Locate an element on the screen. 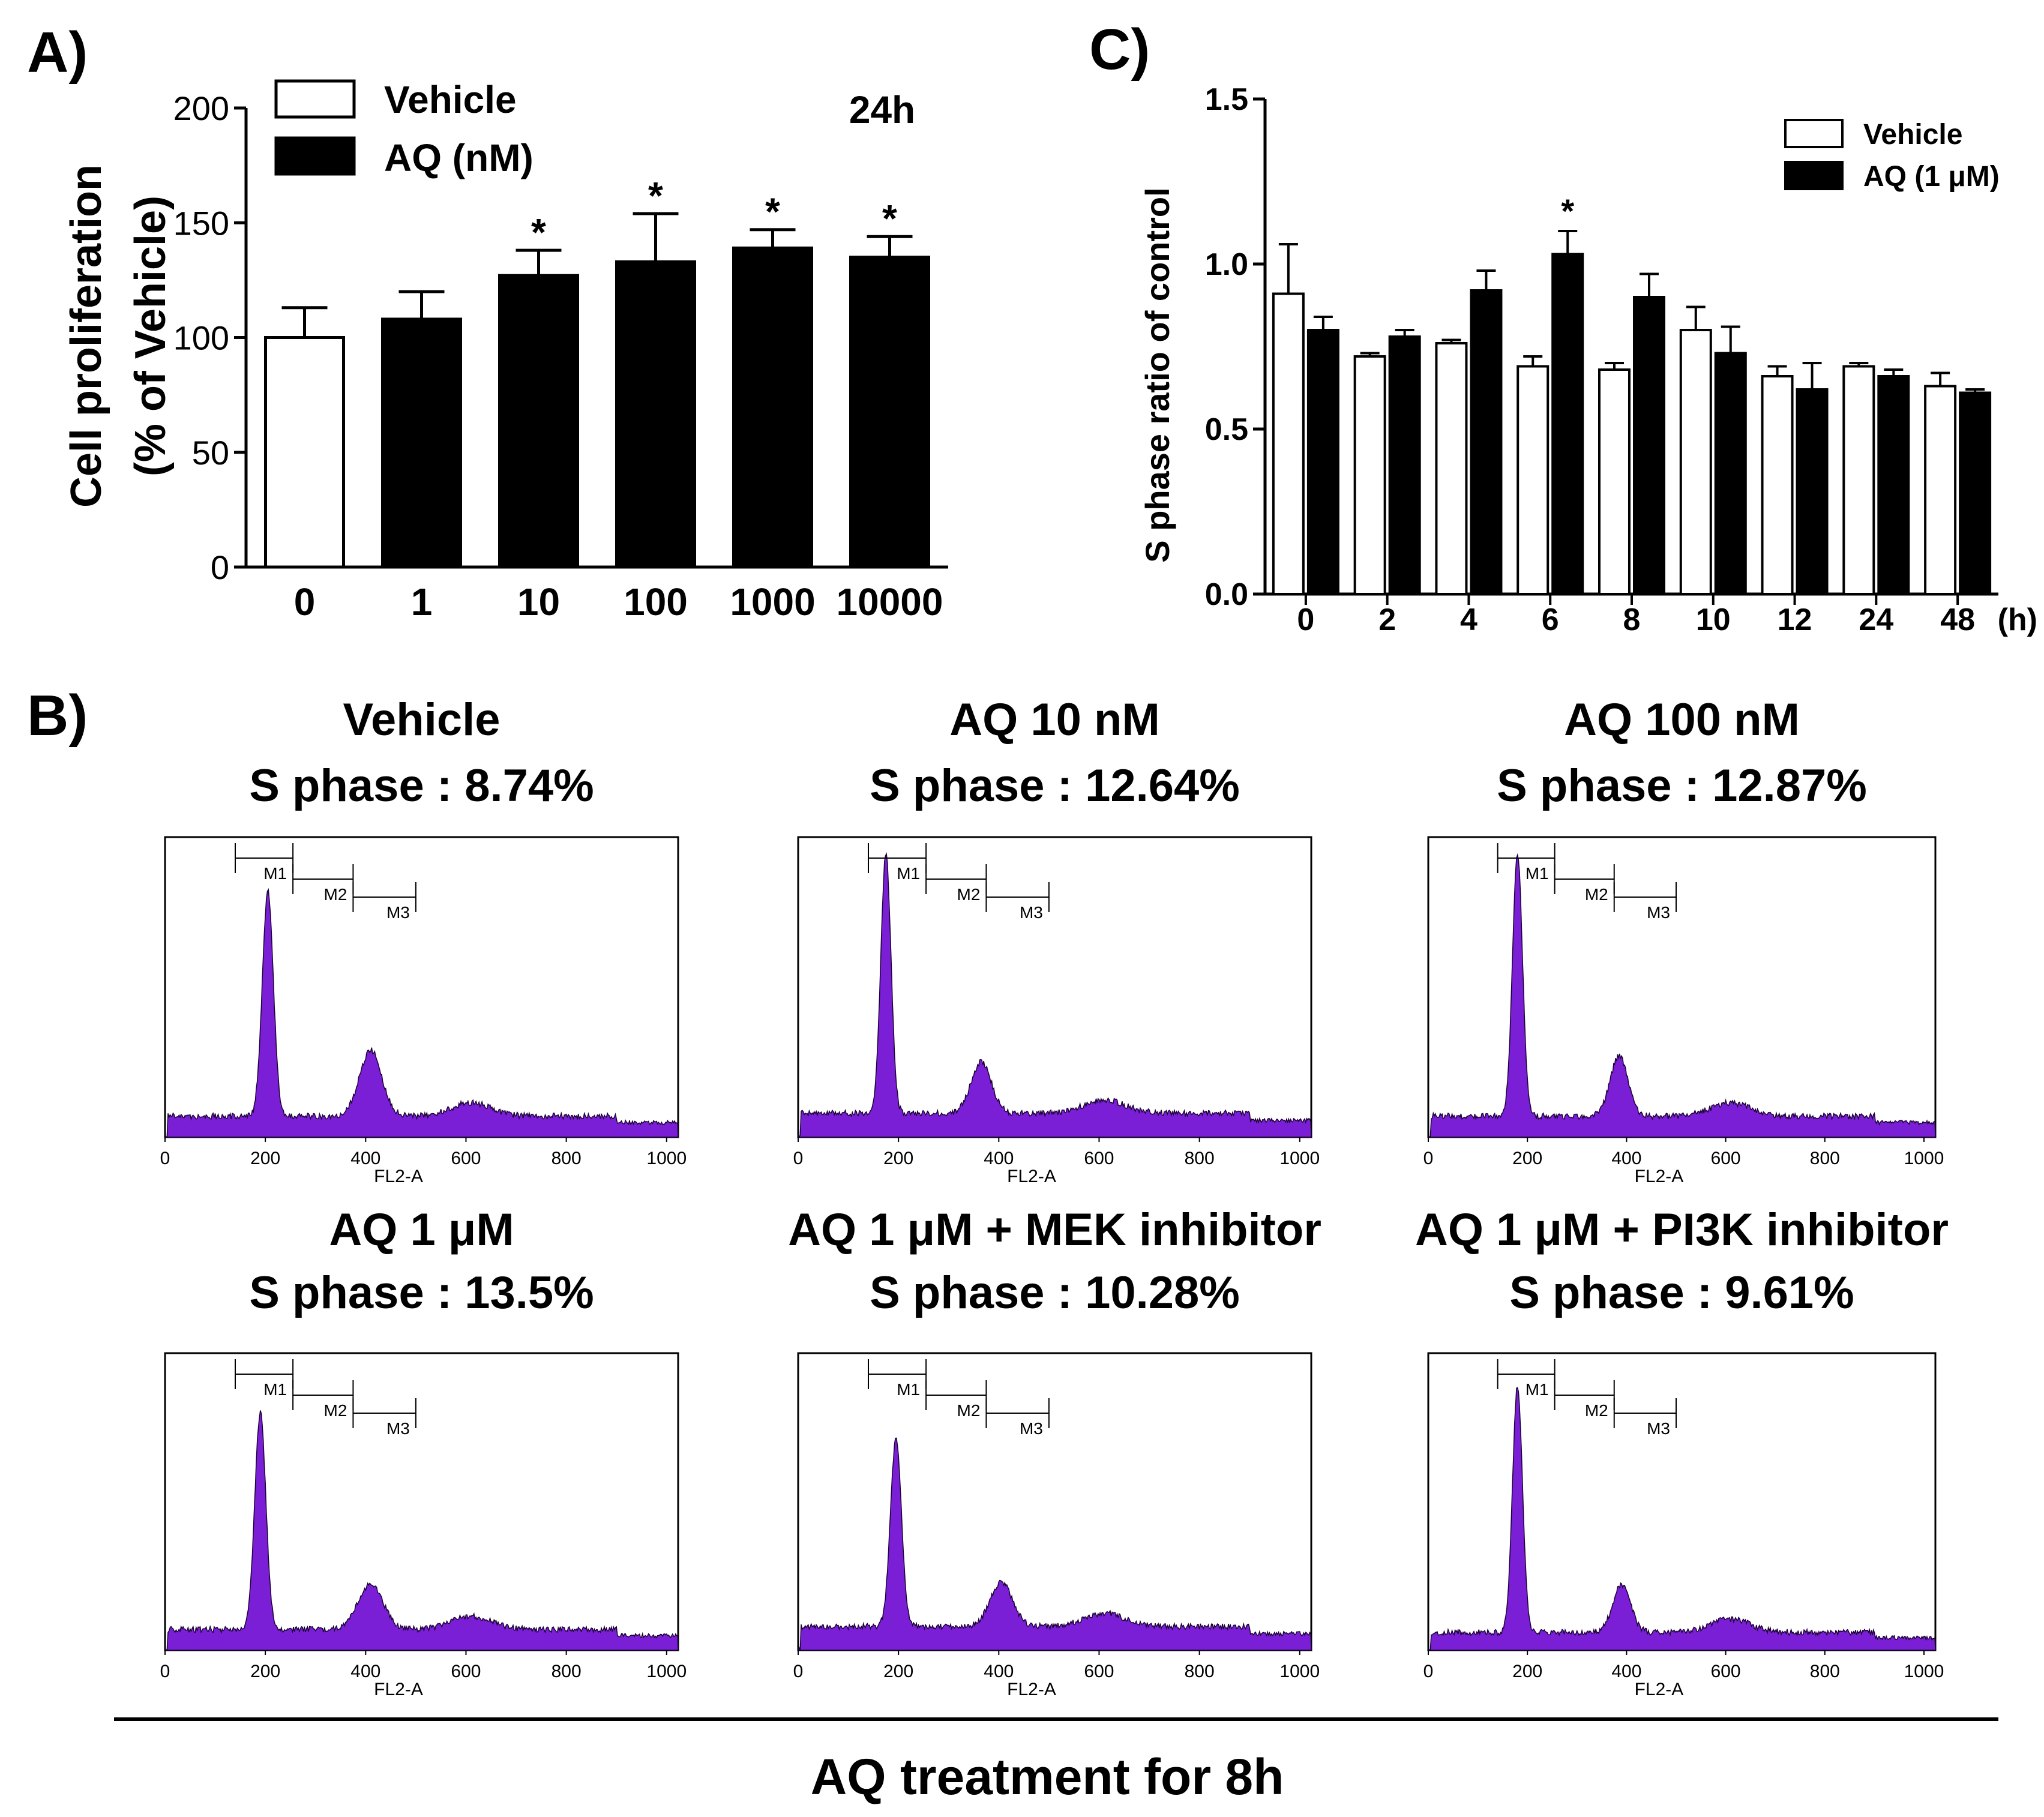 Image resolution: width=2044 pixels, height=1817 pixels. panel-a-legend-label-vehicle: Vehicle is located at coordinates (450, 99).